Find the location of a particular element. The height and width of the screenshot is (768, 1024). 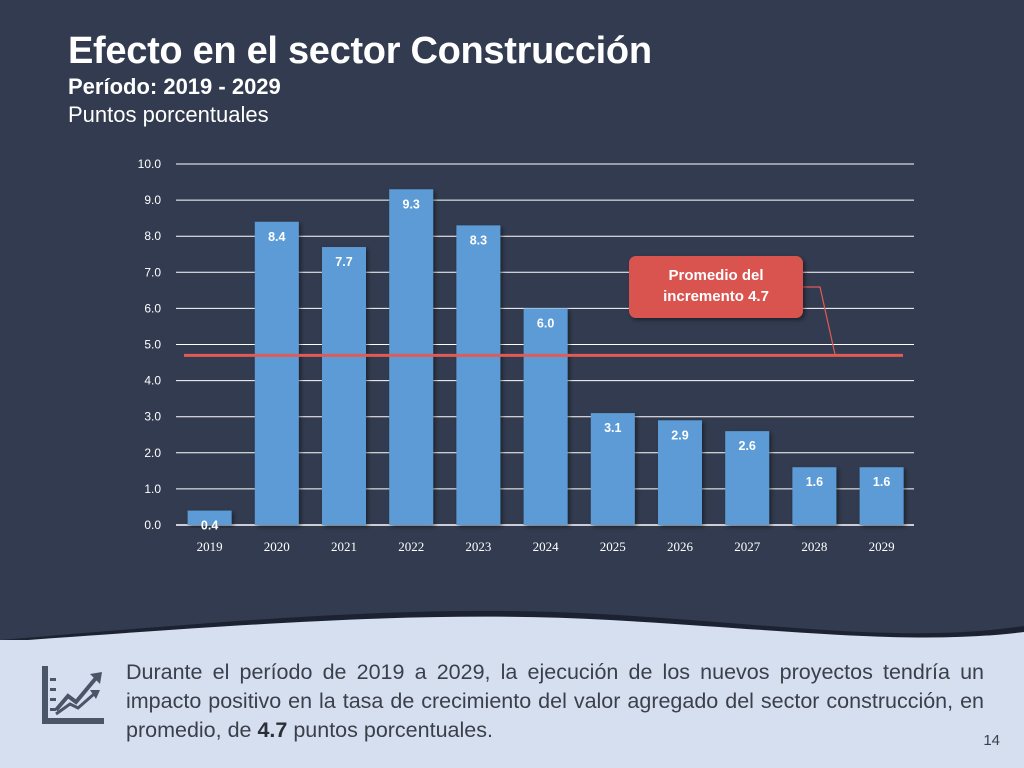

data-label: 2.9 is located at coordinates (679, 435).